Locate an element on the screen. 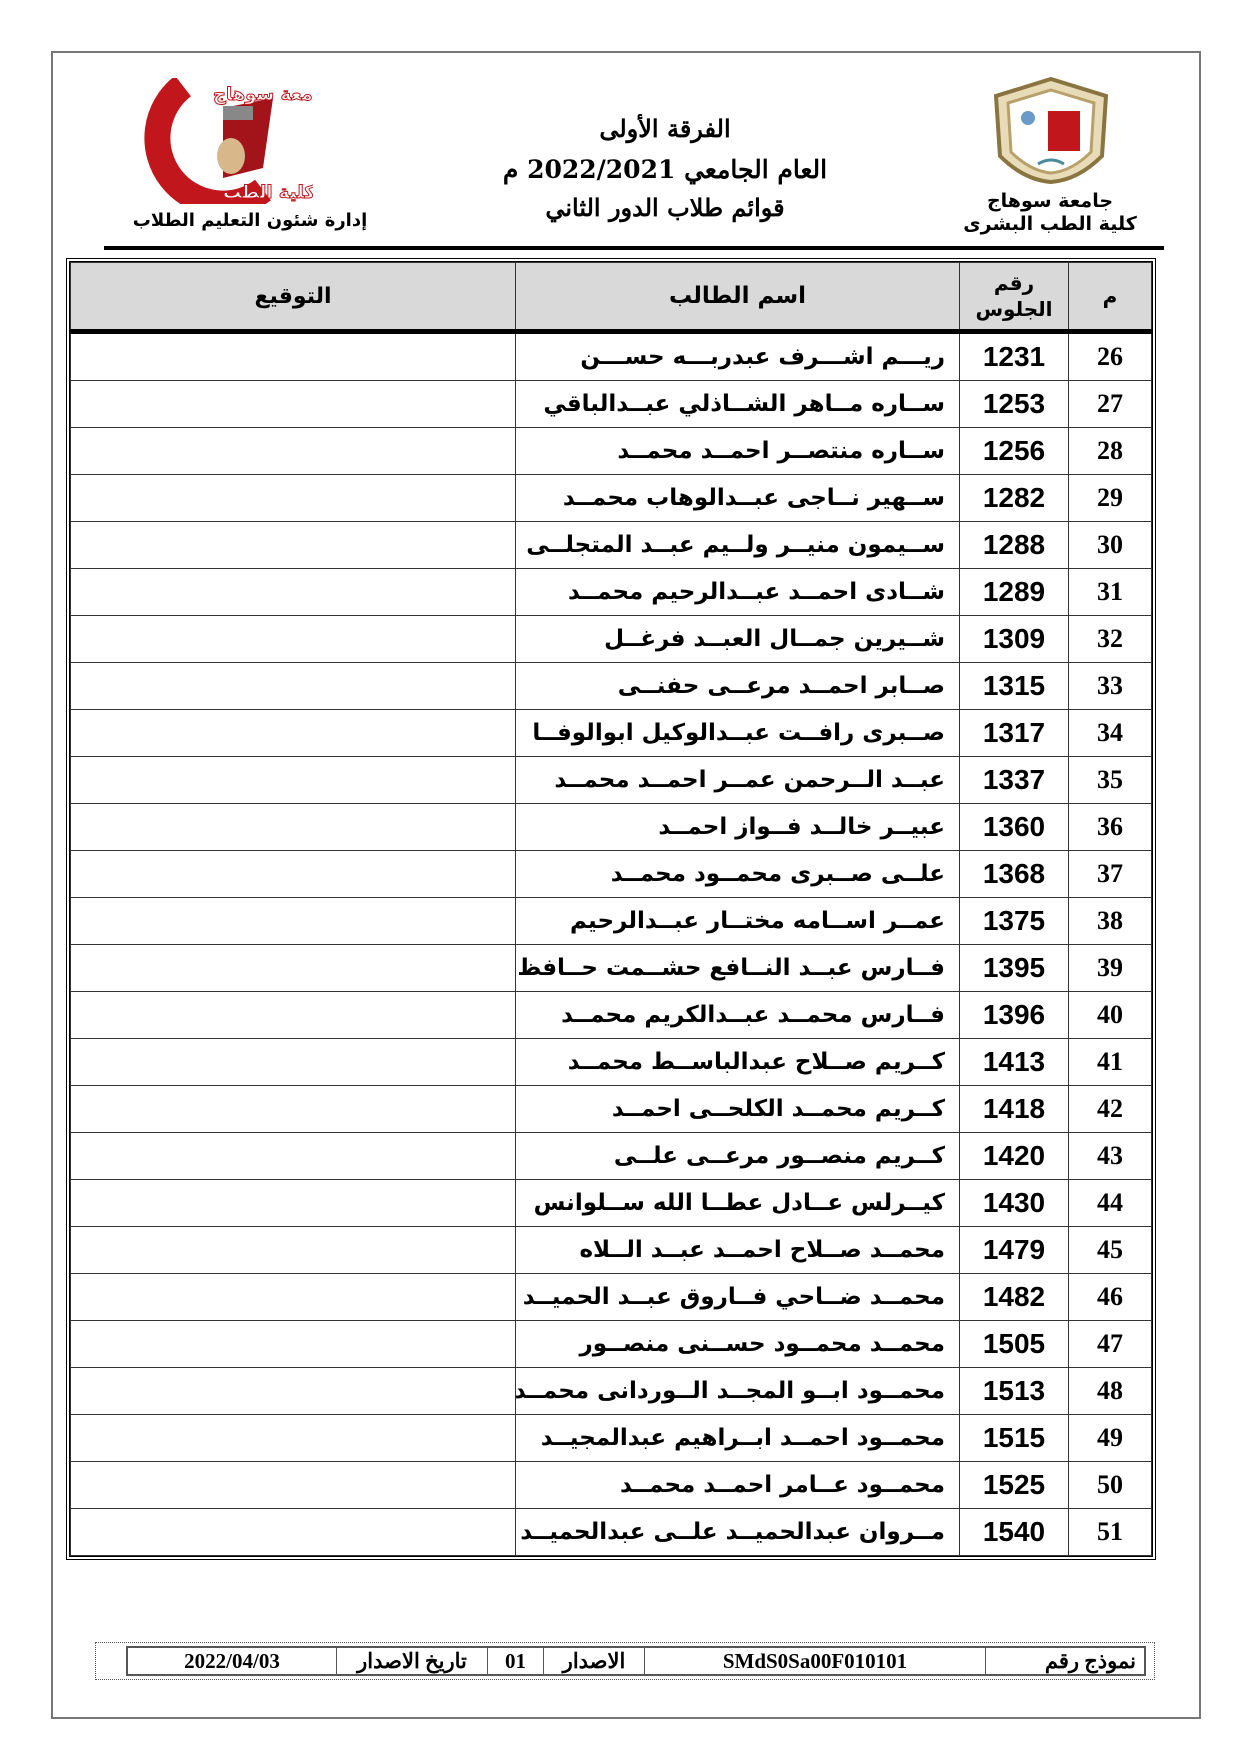 The height and width of the screenshot is (1754, 1241). row-index: 40 is located at coordinates (1110, 1015).